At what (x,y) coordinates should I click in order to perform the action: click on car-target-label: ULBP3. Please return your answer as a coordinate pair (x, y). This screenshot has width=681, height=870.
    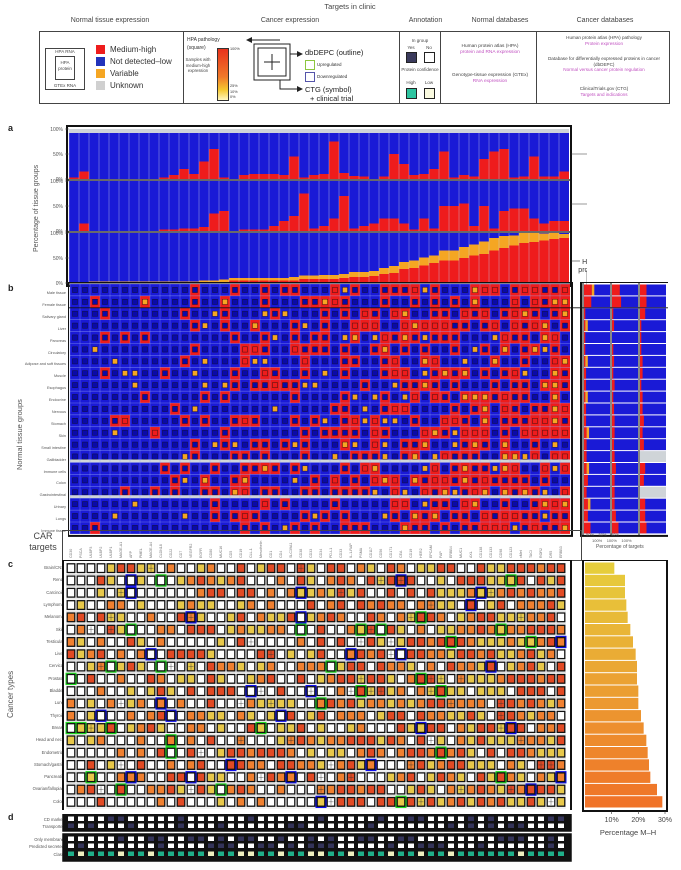
    Looking at the image, I should click on (90, 552).